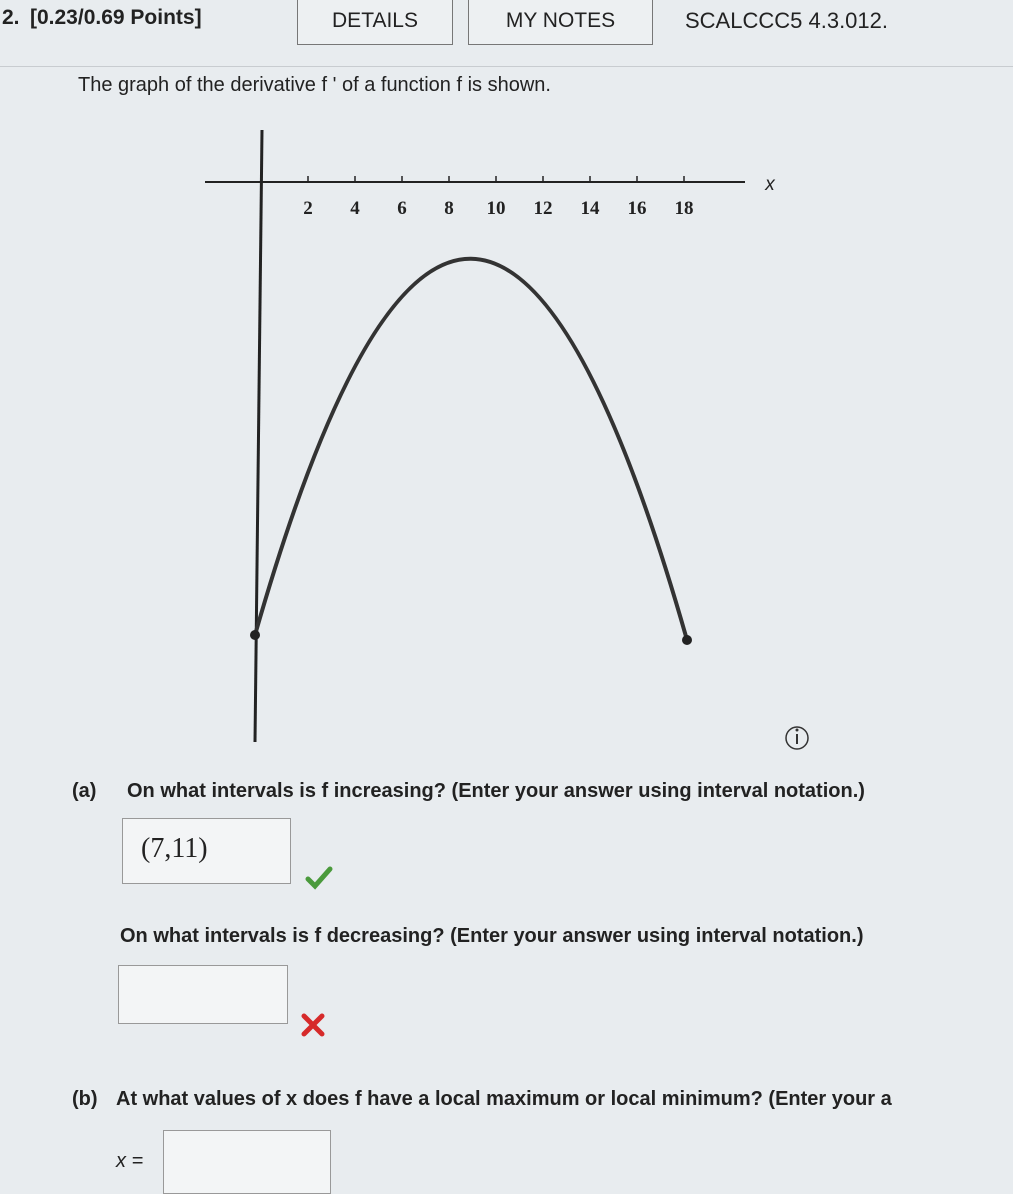 This screenshot has width=1013, height=1194. Describe the element at coordinates (308, 208) in the screenshot. I see `x-tick-label: 2` at that location.